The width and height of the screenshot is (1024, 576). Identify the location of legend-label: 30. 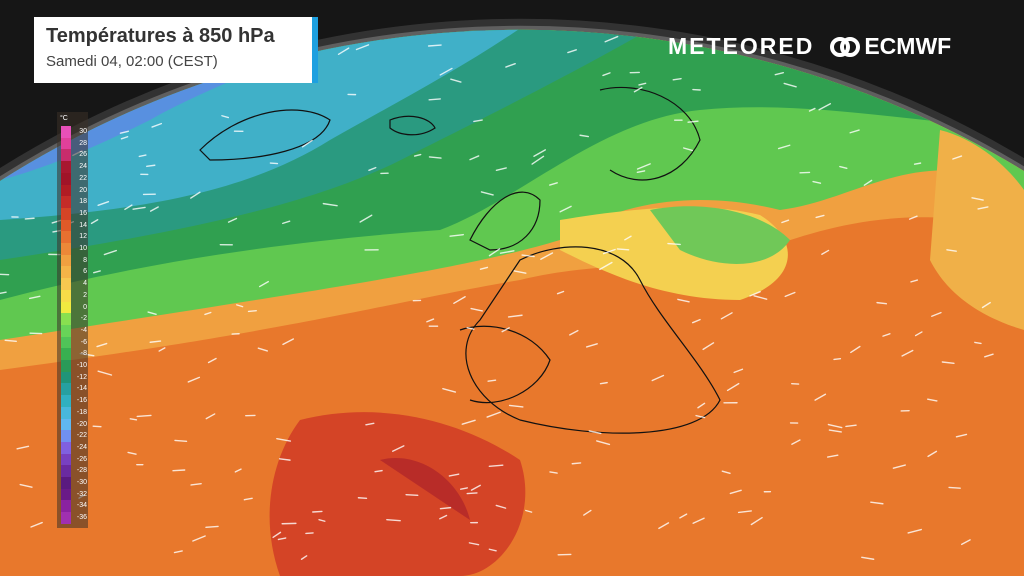
(83, 131).